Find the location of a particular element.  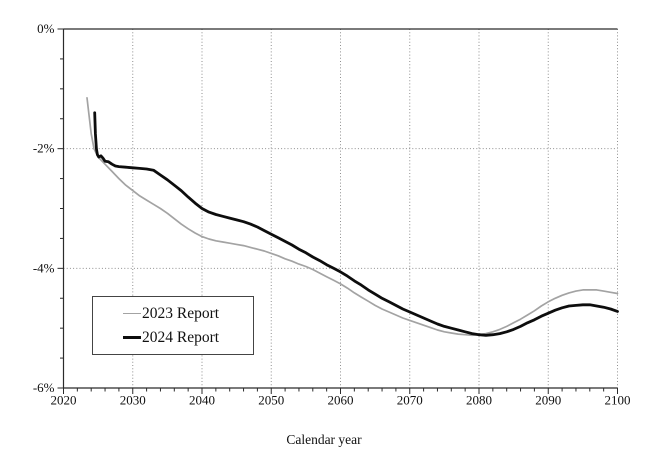

svg-text: 2070 is located at coordinates (410, 400).